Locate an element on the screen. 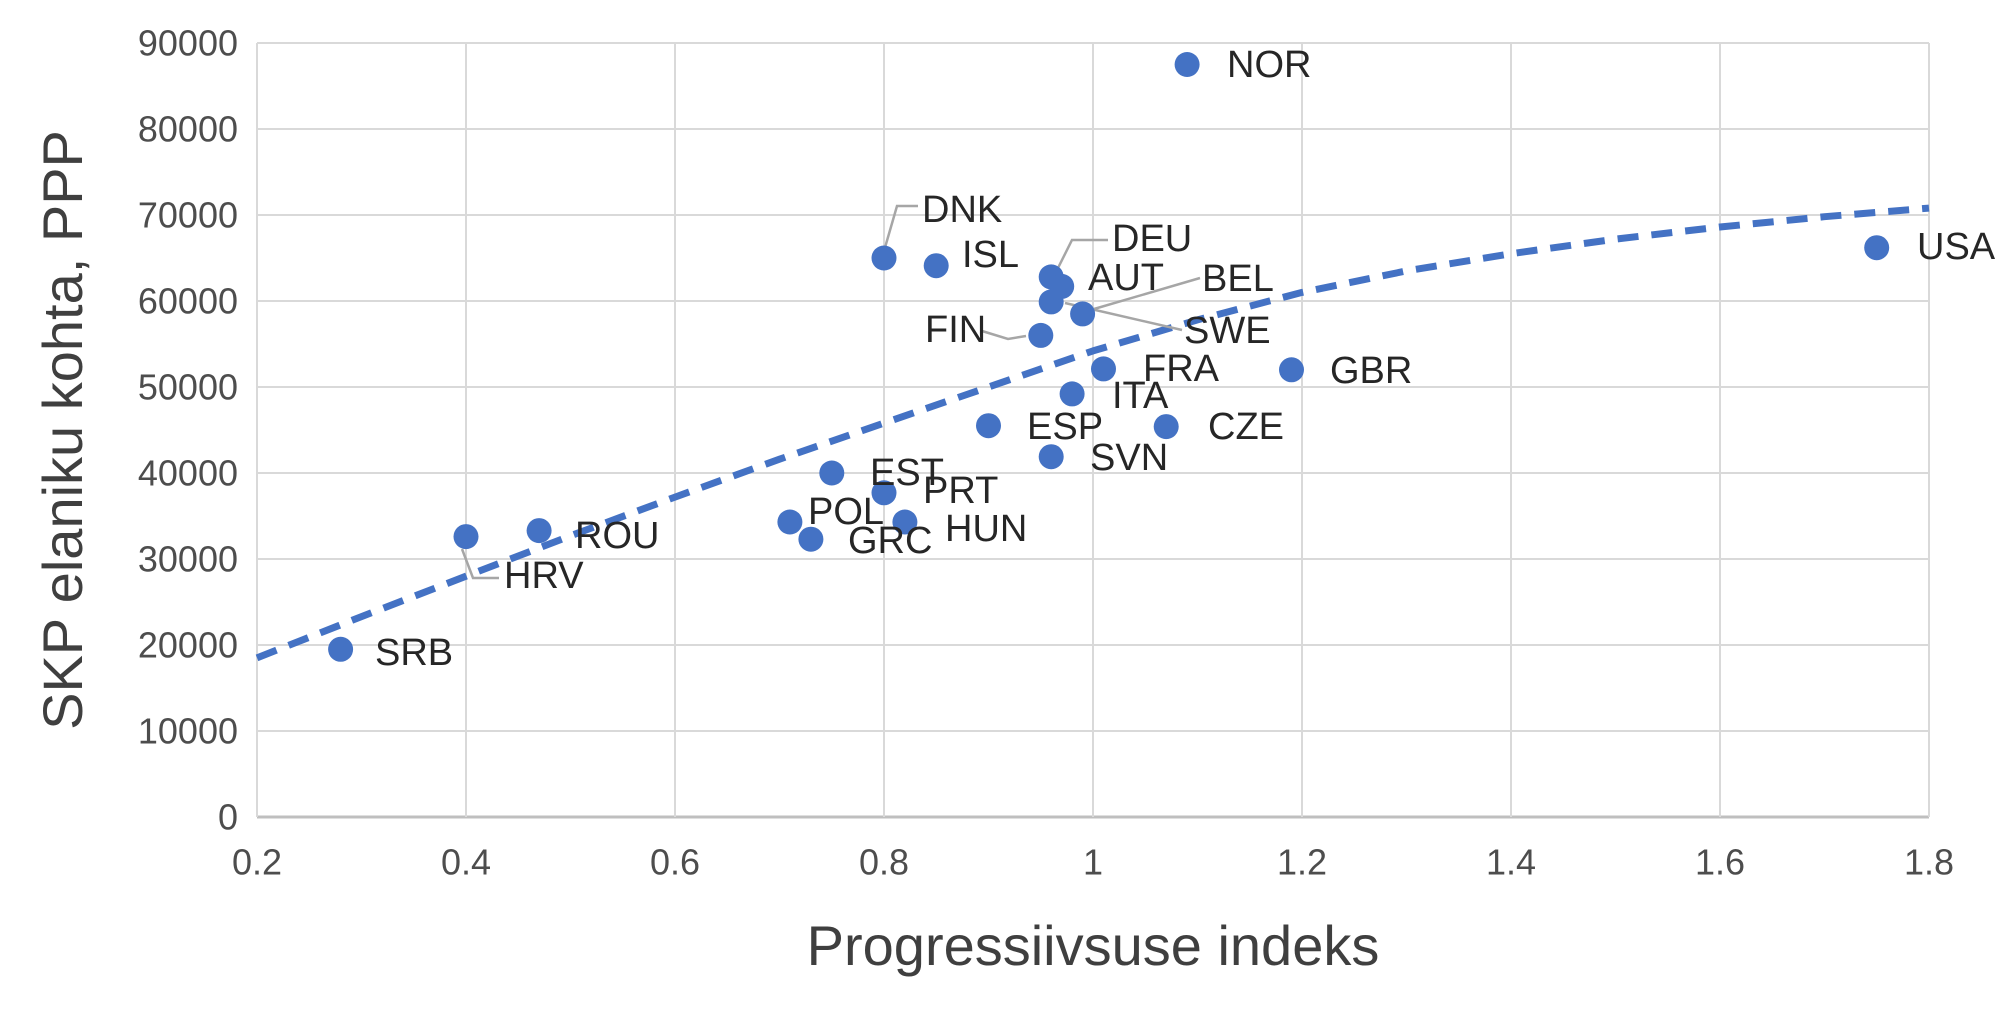  x-tick-label: 1.4 is located at coordinates (1511, 862).